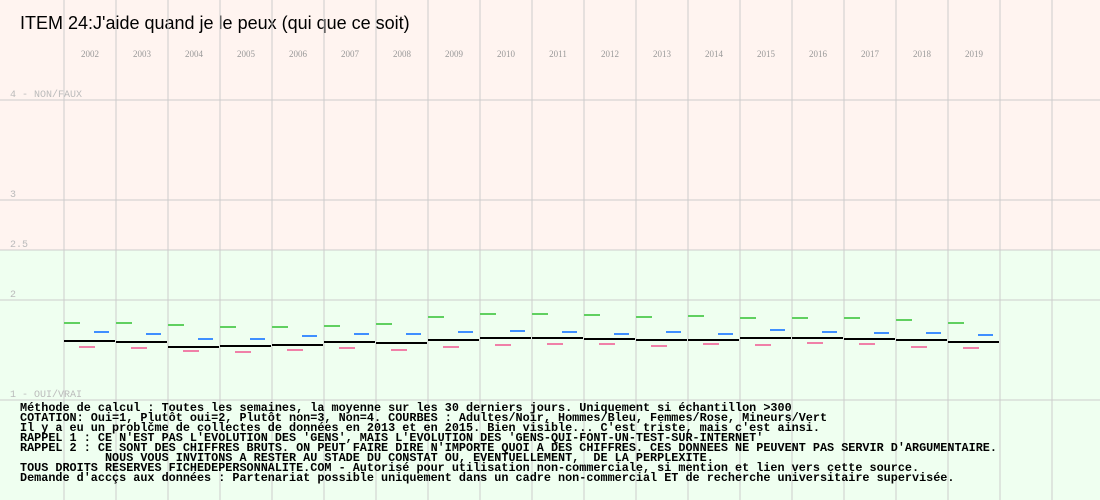  I want to click on year-label: 2015, so click(766, 54).